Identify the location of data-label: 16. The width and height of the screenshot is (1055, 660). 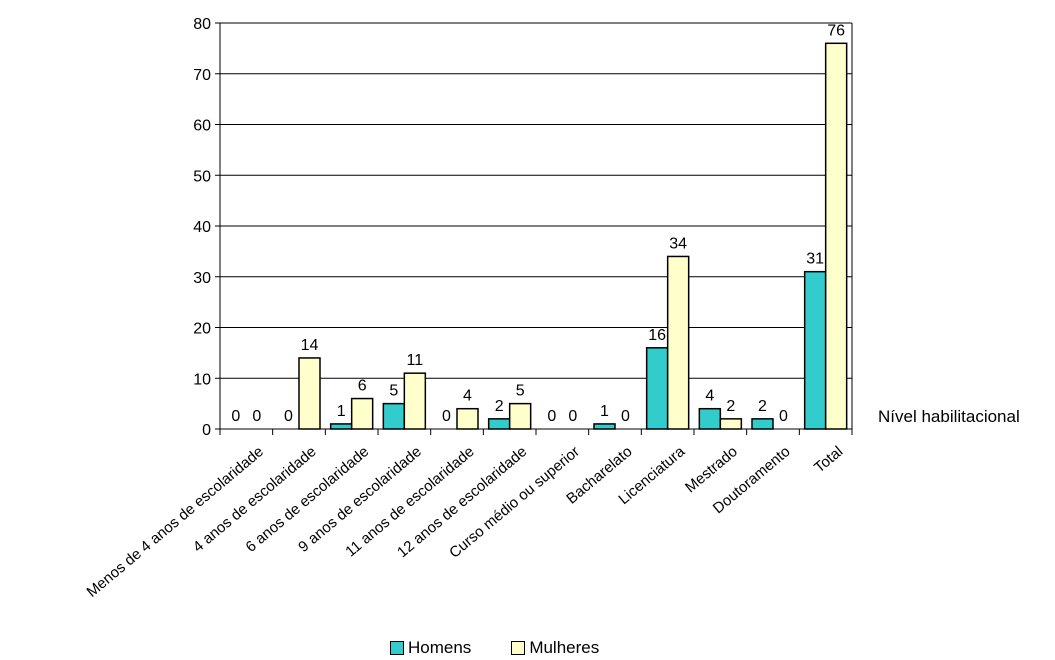
(657, 335).